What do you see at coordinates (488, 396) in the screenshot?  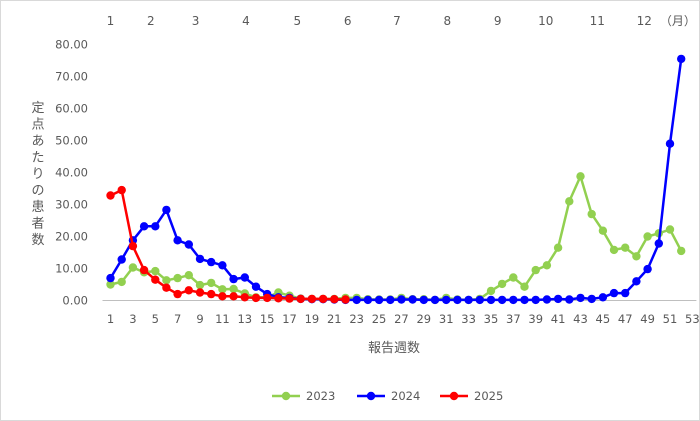 I see `legend-label: 2025` at bounding box center [488, 396].